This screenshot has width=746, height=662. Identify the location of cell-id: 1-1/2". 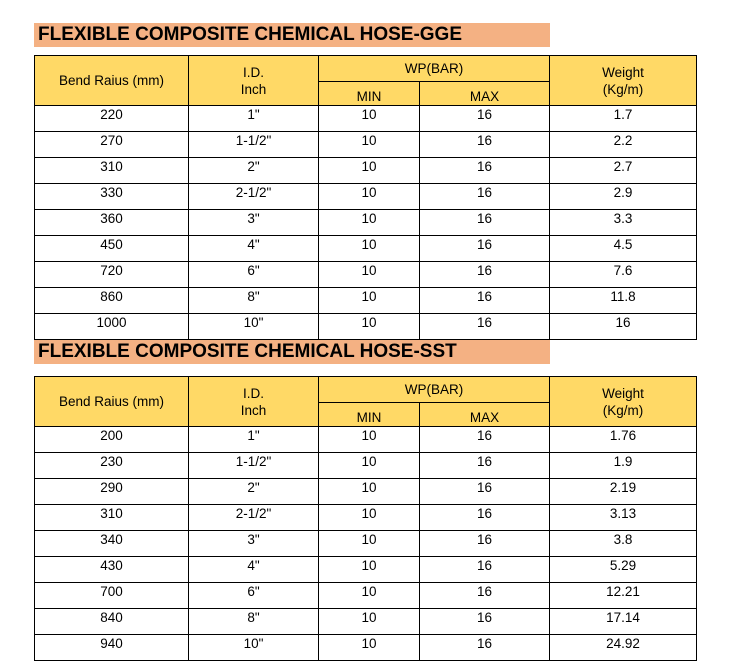
(253, 465).